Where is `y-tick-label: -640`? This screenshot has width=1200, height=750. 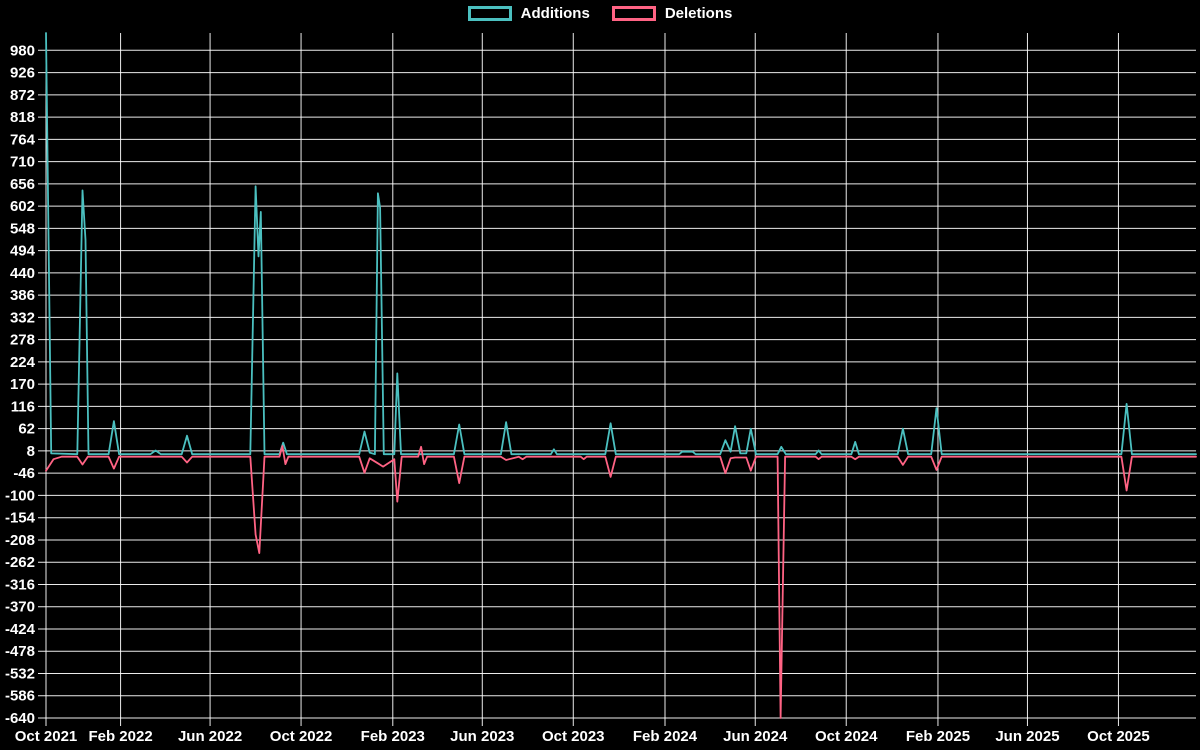
y-tick-label: -640 is located at coordinates (20, 718).